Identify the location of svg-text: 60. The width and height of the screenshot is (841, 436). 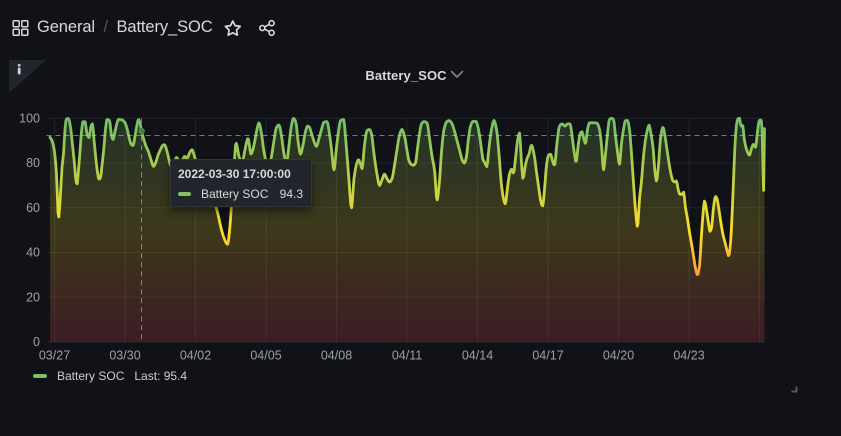
(33, 208).